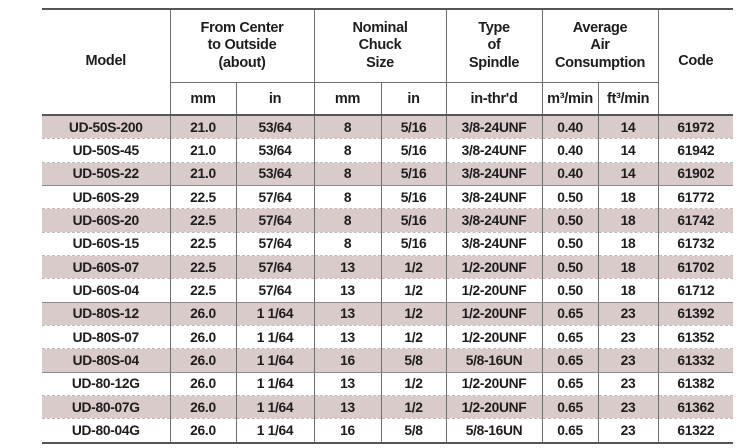 The image size is (750, 448). Describe the element at coordinates (695, 150) in the screenshot. I see `code-cell: 61942` at that location.